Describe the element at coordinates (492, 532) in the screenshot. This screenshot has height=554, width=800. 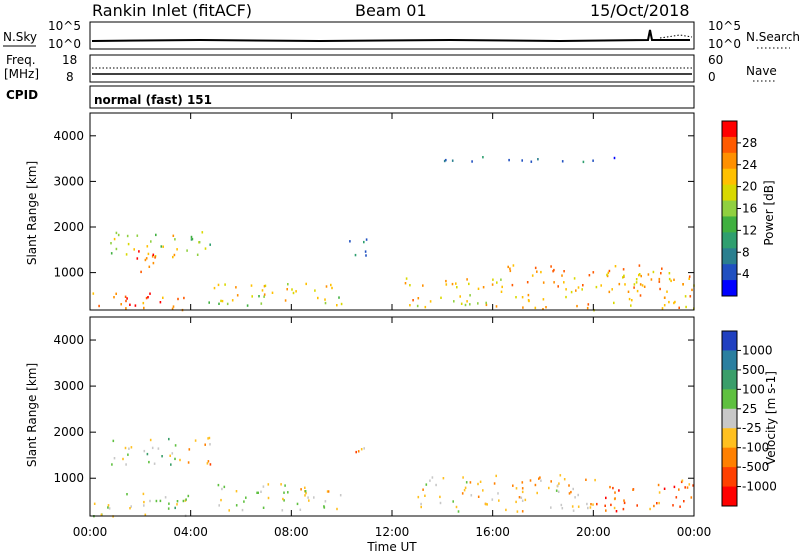
I see `xtick-label: 16:00` at that location.